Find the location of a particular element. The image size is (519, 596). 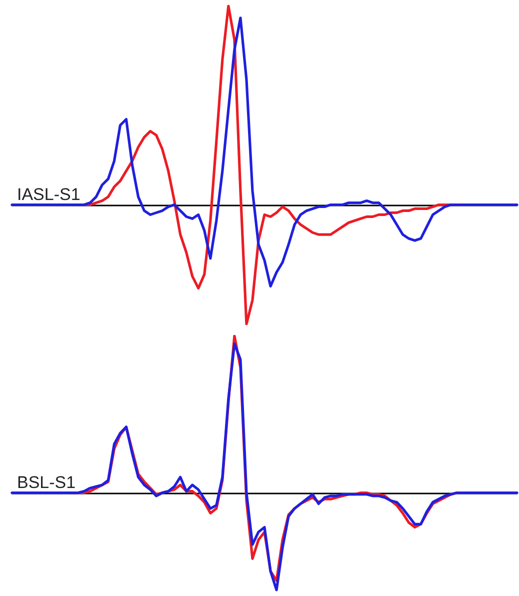

text: BSL-S1 is located at coordinates (46, 482).